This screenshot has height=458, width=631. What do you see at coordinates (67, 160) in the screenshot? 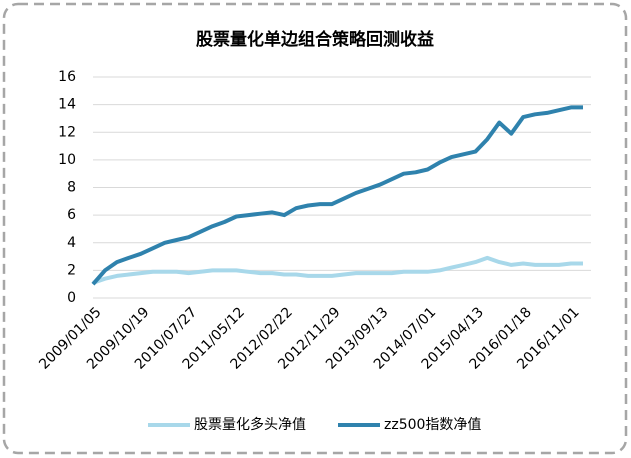
I see `y-tick-label: 10` at bounding box center [67, 160].